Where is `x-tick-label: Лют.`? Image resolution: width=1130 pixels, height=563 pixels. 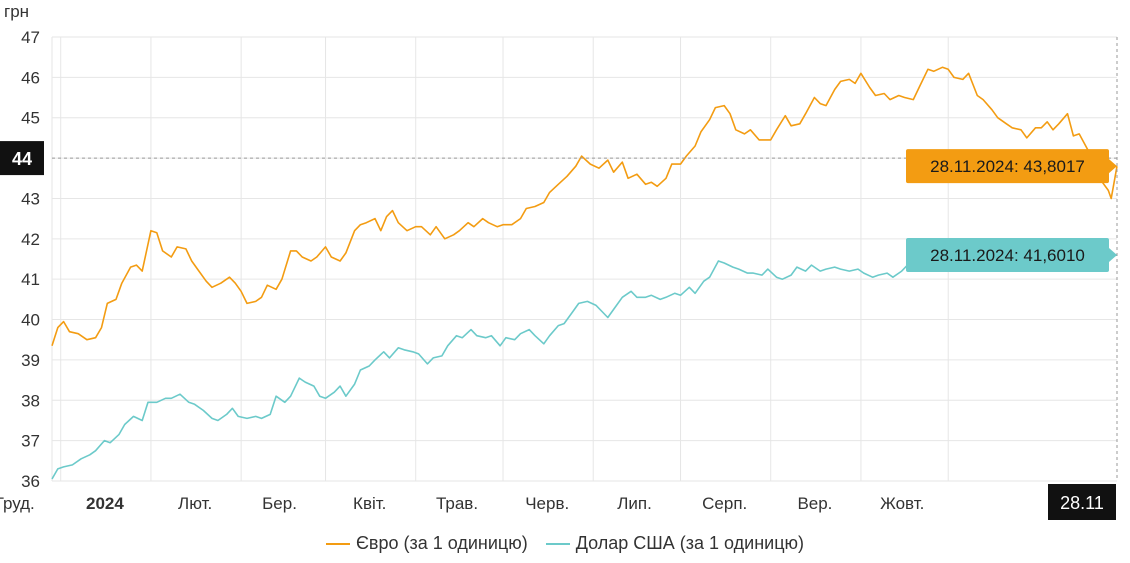 x-tick-label: Лют. is located at coordinates (195, 503).